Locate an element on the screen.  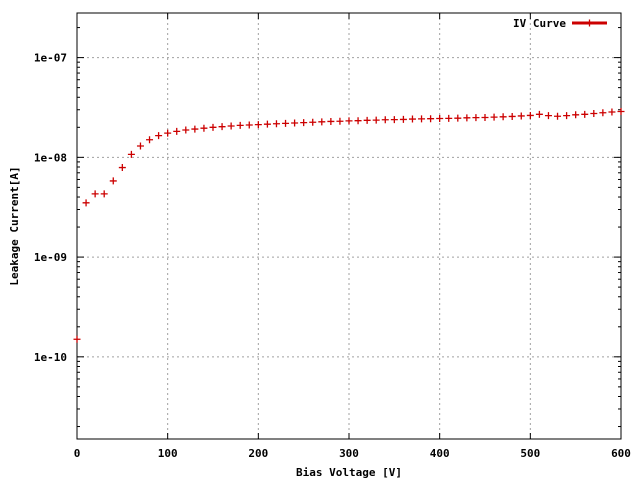
x-tick-label: 400 is located at coordinates (440, 453).